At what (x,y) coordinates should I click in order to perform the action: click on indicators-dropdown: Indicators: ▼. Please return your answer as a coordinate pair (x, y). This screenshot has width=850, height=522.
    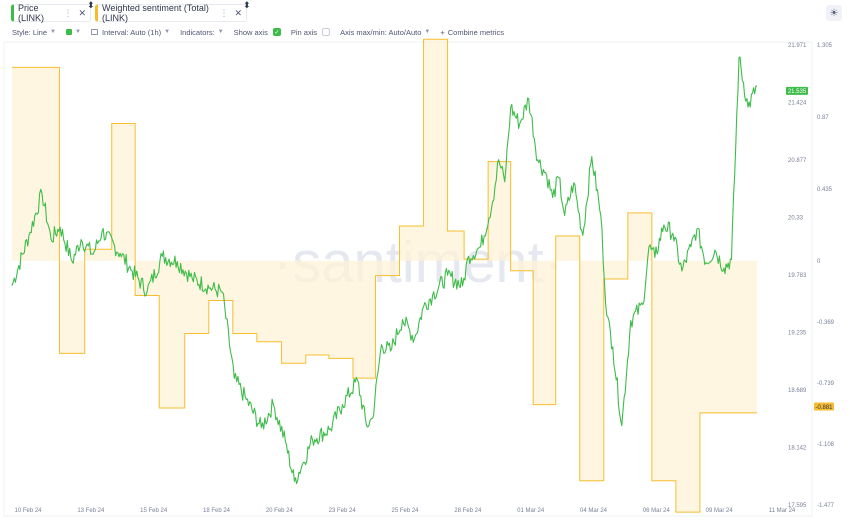
    Looking at the image, I should click on (202, 32).